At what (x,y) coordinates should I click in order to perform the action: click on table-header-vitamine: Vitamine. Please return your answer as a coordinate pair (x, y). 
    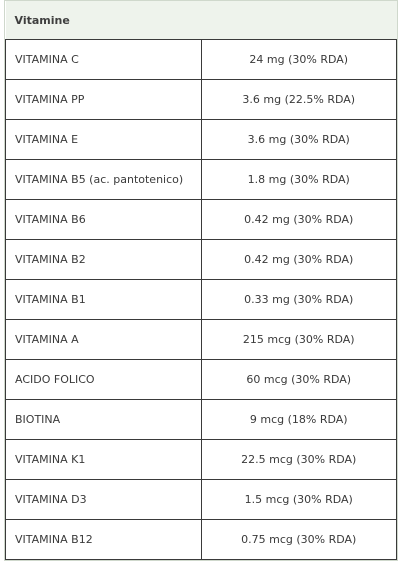
    Looking at the image, I should click on (201, 20).